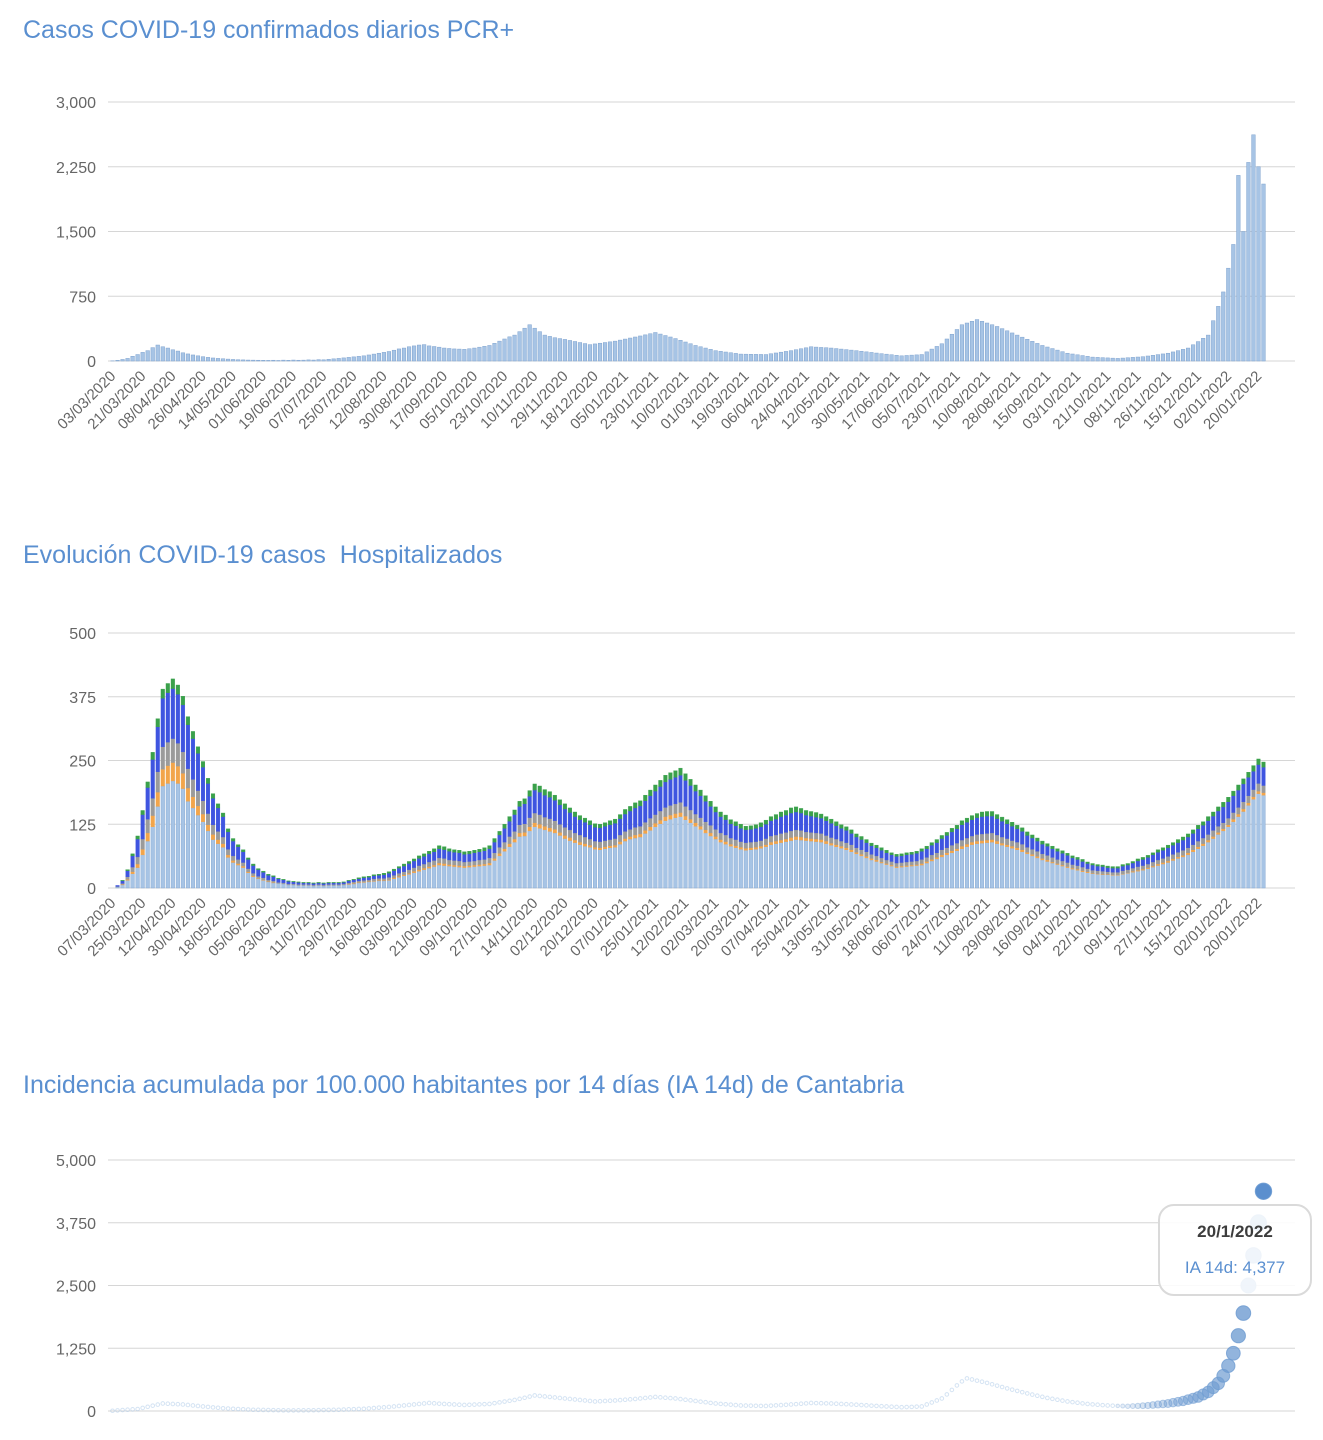  Describe the element at coordinates (1235, 1250) in the screenshot. I see `chart-tooltip: 20/1/2022 IA 14d: 4,377` at that location.